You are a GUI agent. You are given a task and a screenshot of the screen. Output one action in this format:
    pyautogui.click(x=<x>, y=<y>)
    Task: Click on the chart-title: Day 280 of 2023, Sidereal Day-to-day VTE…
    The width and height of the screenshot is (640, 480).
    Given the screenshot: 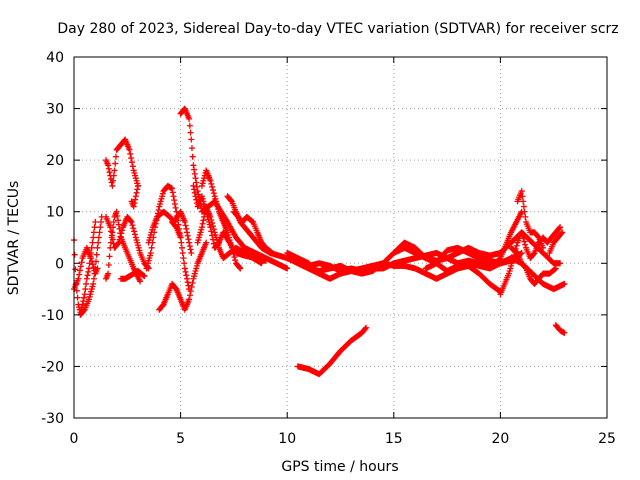 What is the action you would take?
    pyautogui.click(x=337, y=29)
    